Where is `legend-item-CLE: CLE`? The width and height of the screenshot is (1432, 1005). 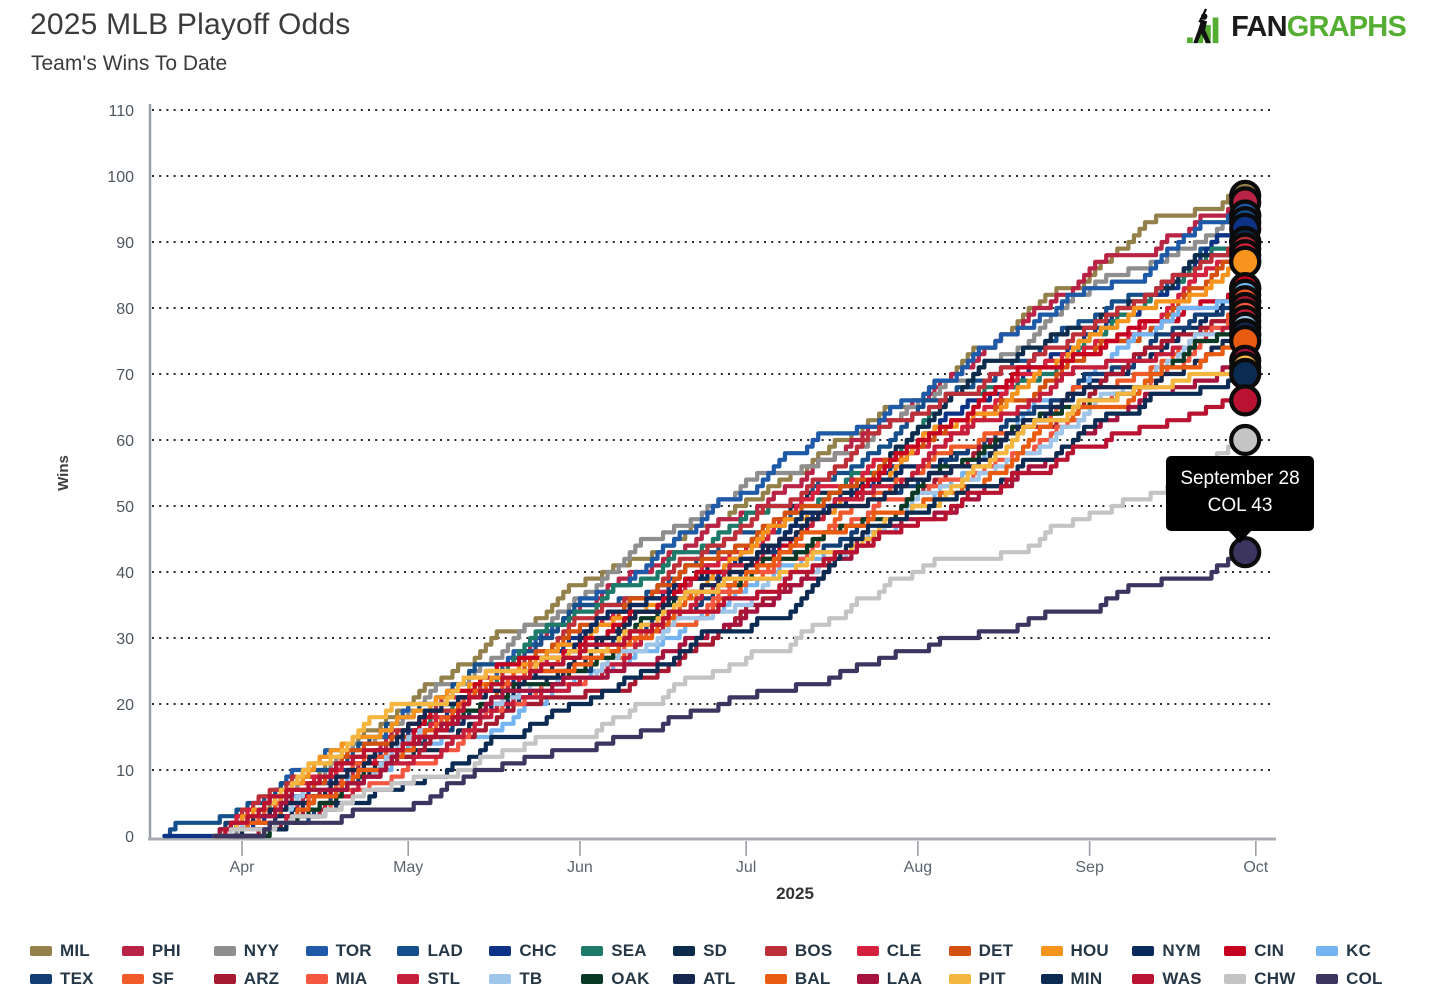
legend-item-CLE: CLE is located at coordinates (902, 950).